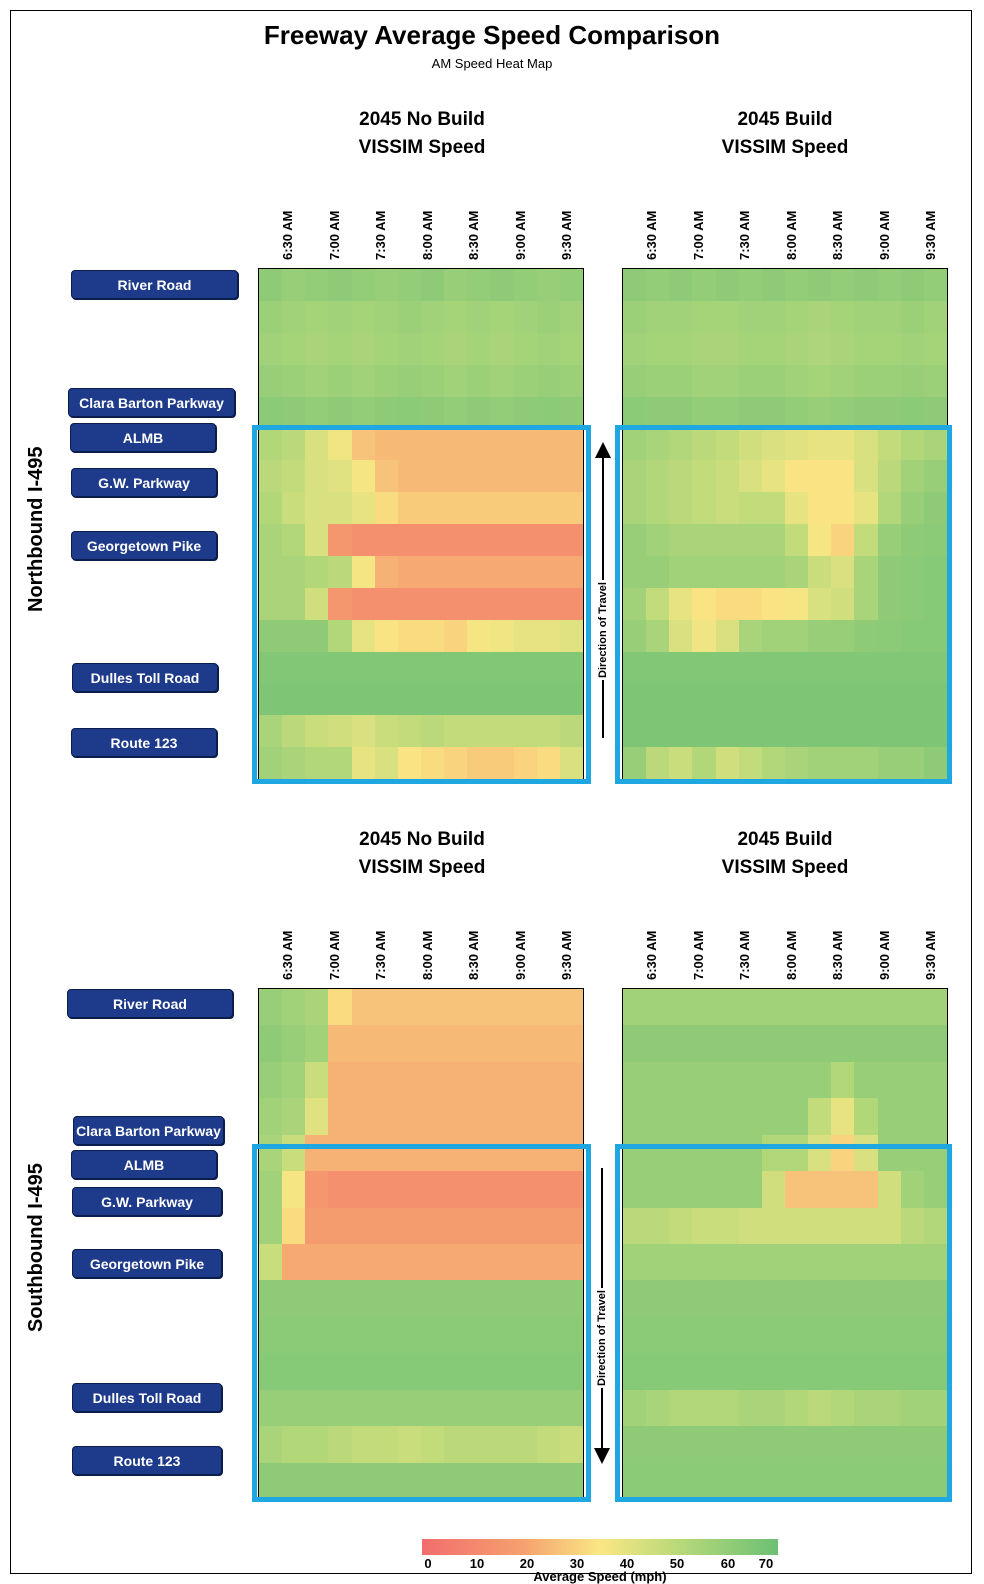 The height and width of the screenshot is (1584, 984). I want to click on sb-location-gw-parkway: G.W. Parkway, so click(147, 1201).